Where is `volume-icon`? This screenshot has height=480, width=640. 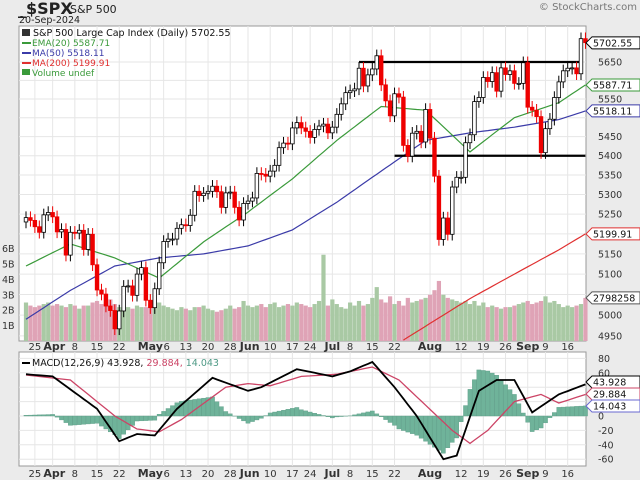
volume-icon is located at coordinates (26, 72).